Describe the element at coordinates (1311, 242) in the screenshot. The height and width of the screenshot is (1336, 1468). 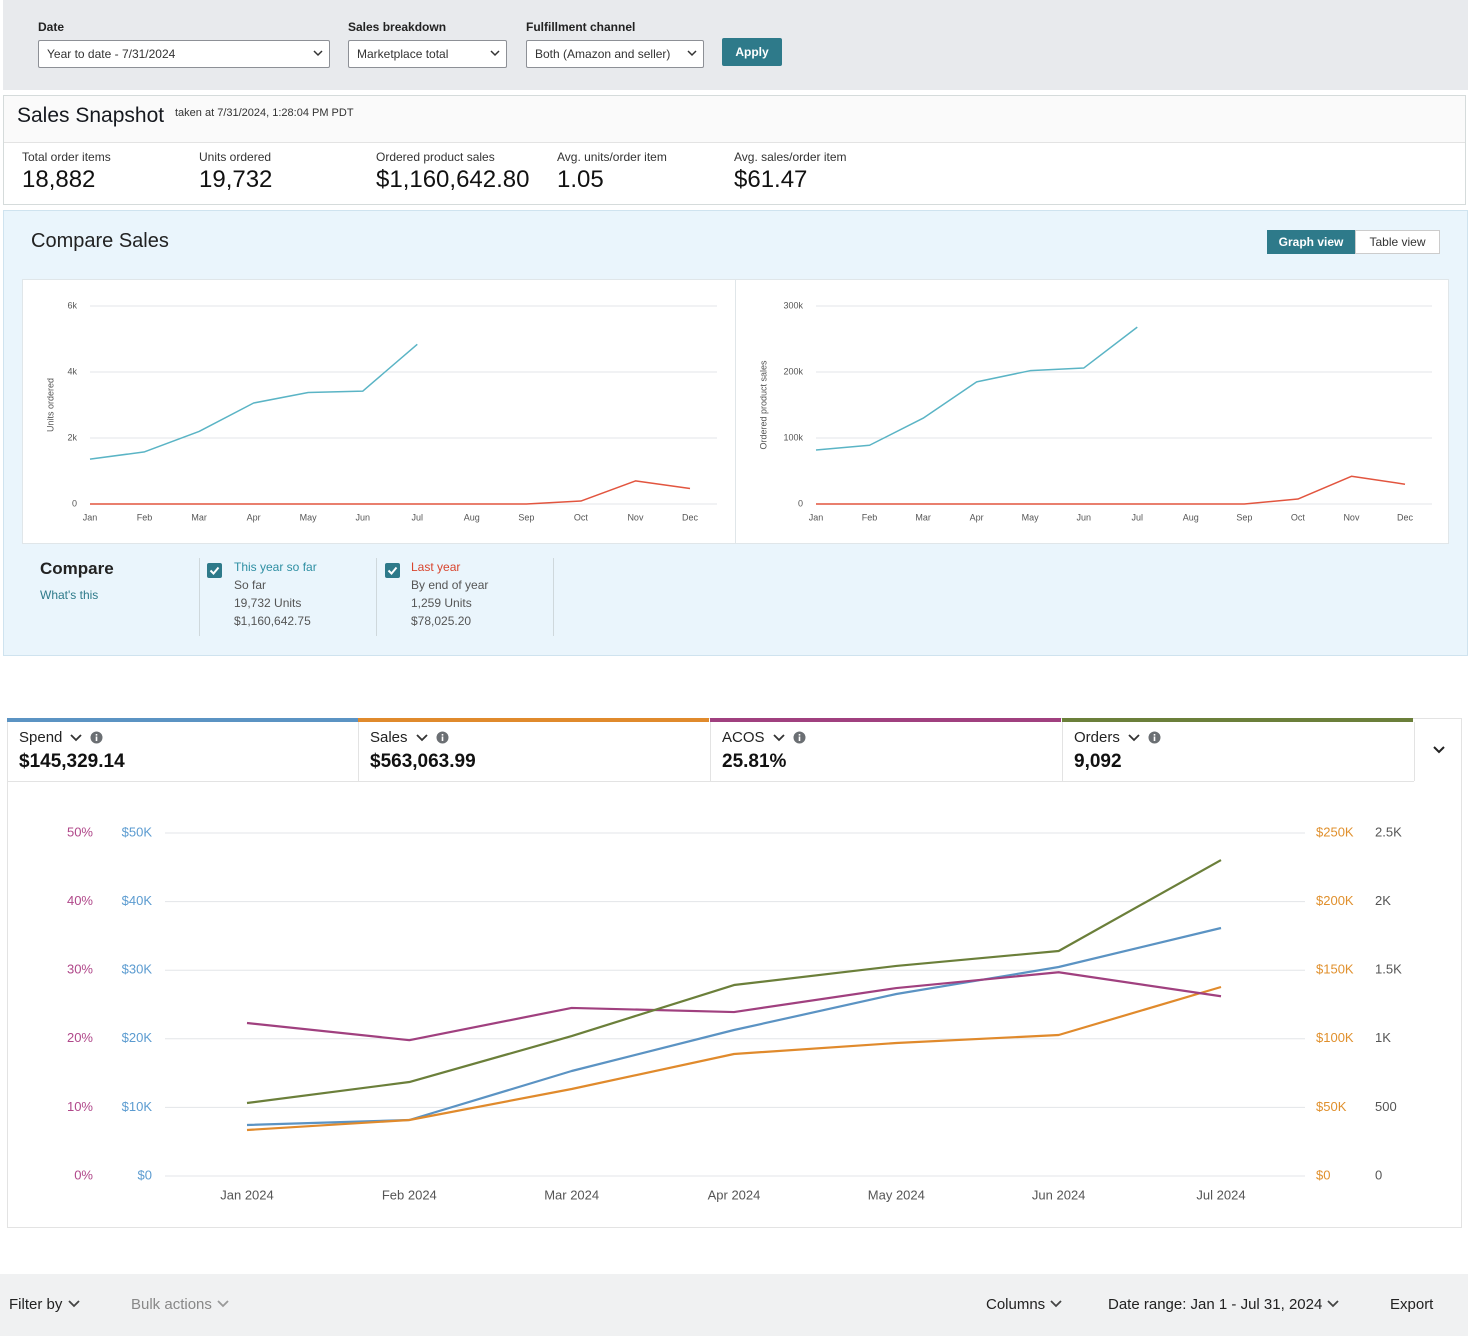
I see `graph-view-button: Graph view` at that location.